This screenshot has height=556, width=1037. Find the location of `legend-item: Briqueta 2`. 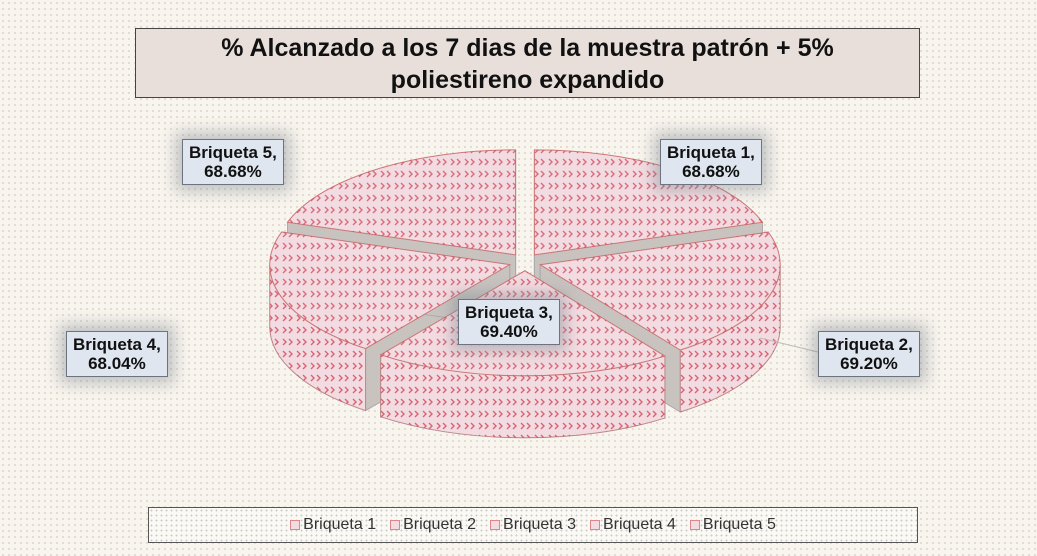

legend-item: Briqueta 2 is located at coordinates (433, 525).